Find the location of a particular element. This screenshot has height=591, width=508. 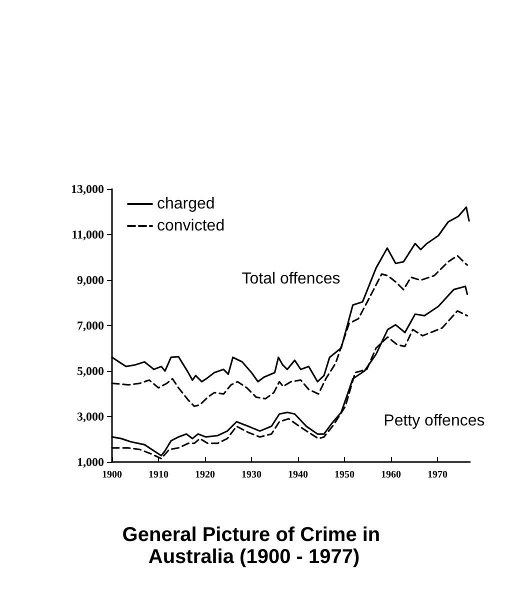

y-tick-label: 1,000 is located at coordinates (90, 462).